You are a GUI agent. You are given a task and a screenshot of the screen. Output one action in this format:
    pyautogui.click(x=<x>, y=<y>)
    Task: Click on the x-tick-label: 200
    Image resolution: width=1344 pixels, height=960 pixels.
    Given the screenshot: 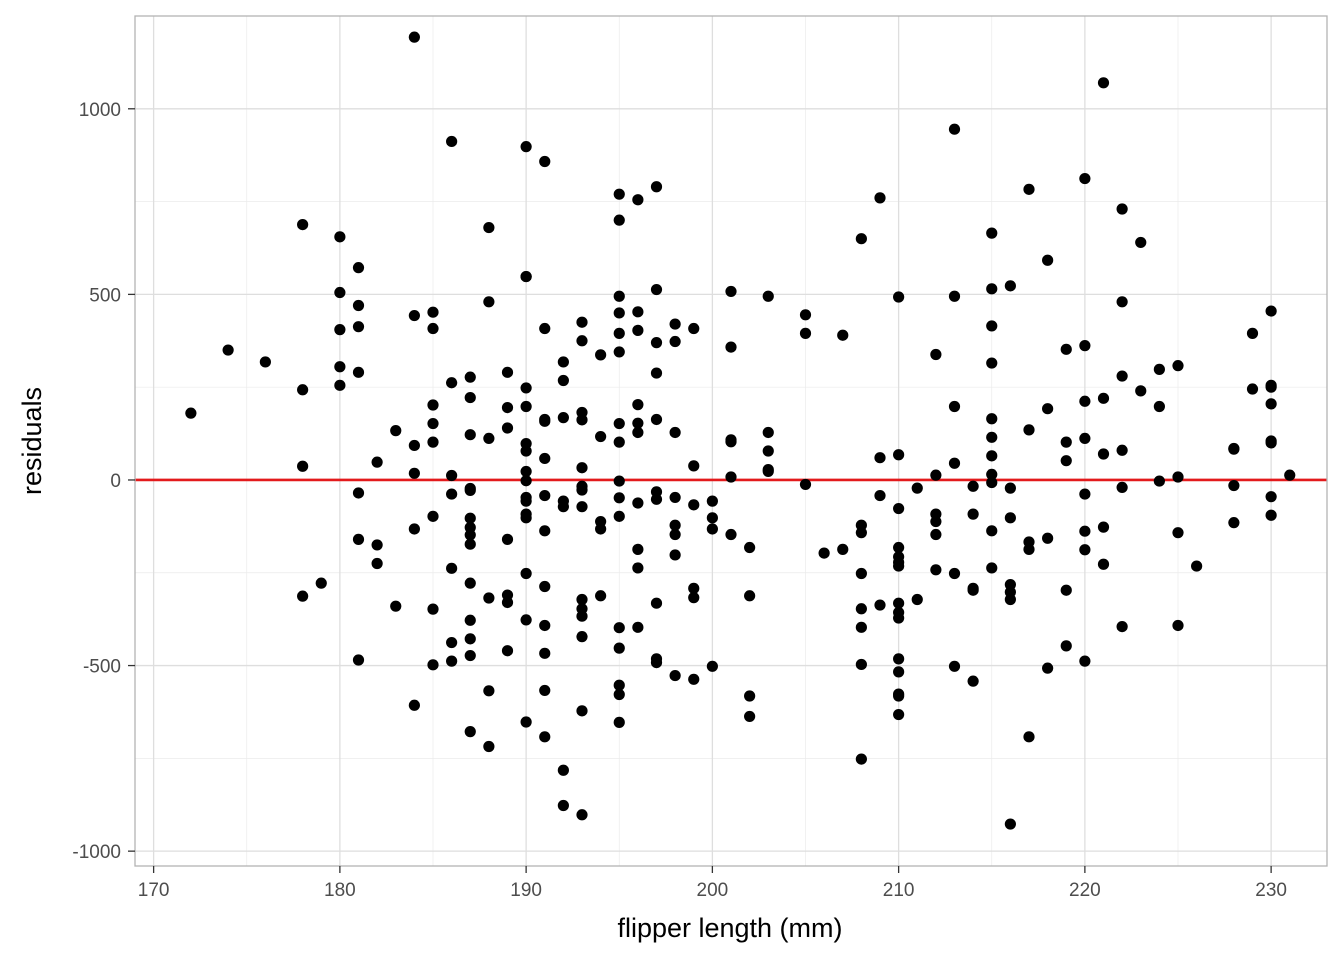 What is the action you would take?
    pyautogui.click(x=713, y=890)
    